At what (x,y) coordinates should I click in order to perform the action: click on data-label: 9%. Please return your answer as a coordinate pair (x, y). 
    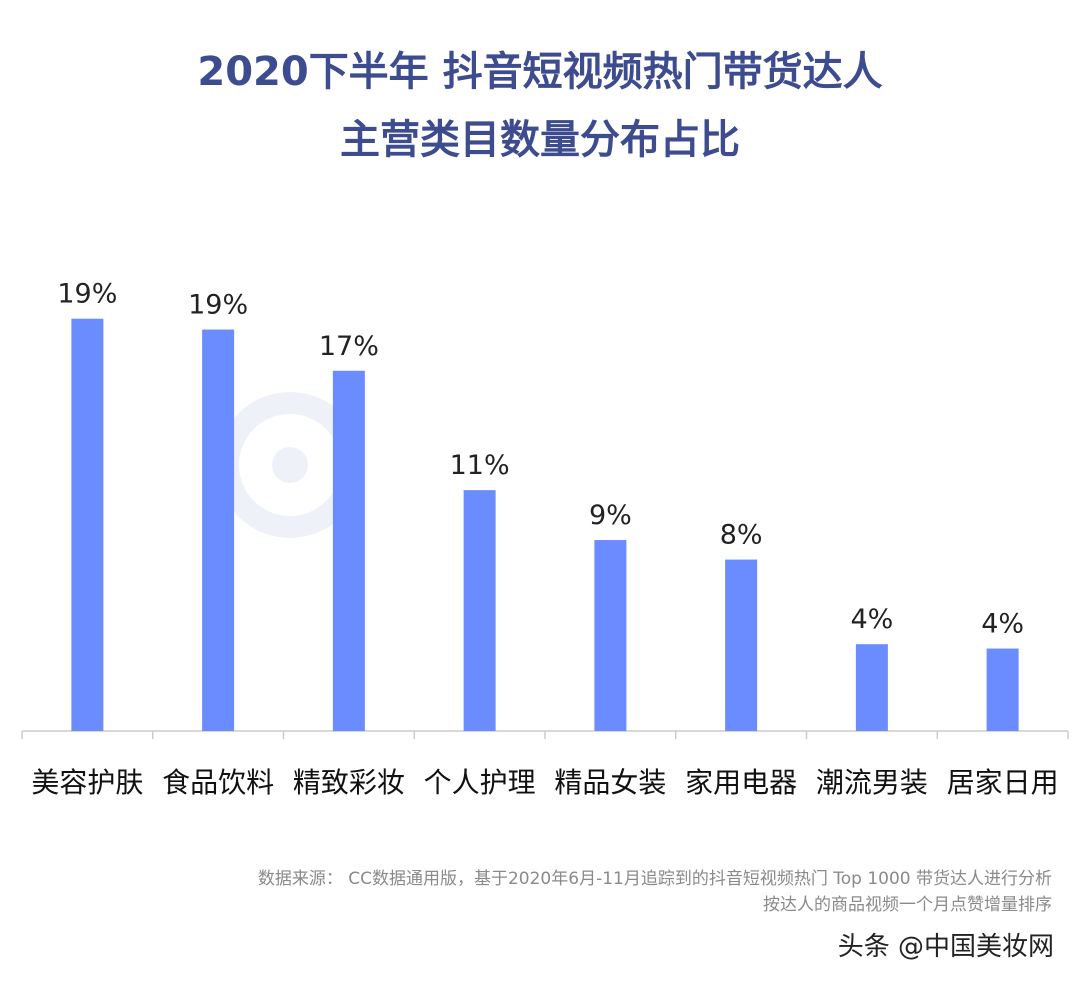
    Looking at the image, I should click on (610, 515).